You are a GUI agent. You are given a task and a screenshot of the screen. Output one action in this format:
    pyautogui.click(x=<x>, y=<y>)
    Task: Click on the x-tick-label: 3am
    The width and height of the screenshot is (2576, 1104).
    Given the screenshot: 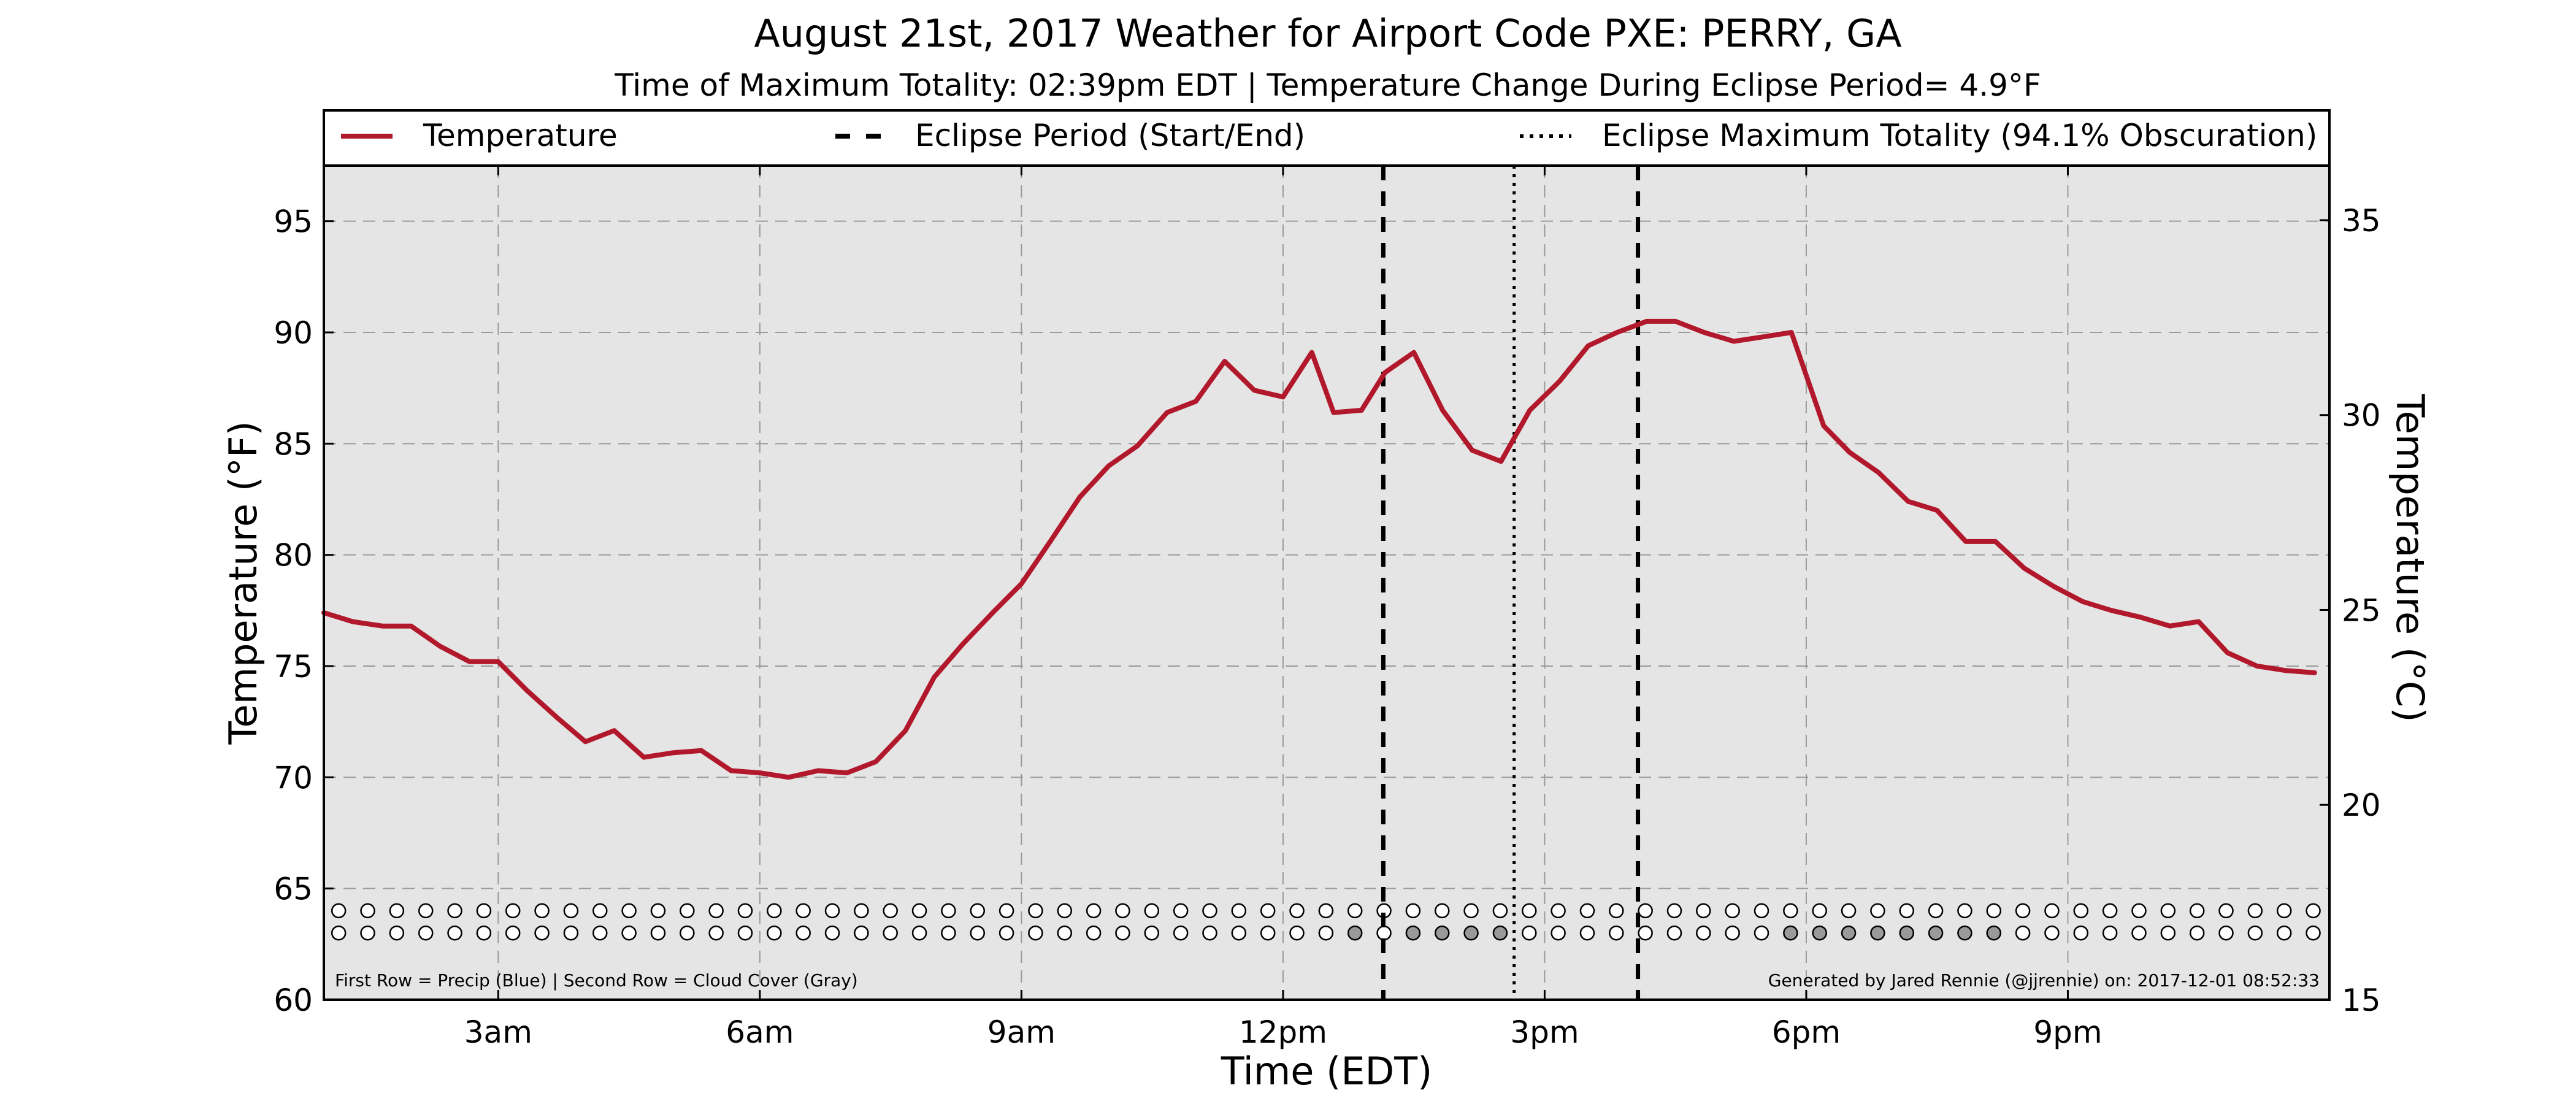 What is the action you would take?
    pyautogui.click(x=498, y=1032)
    